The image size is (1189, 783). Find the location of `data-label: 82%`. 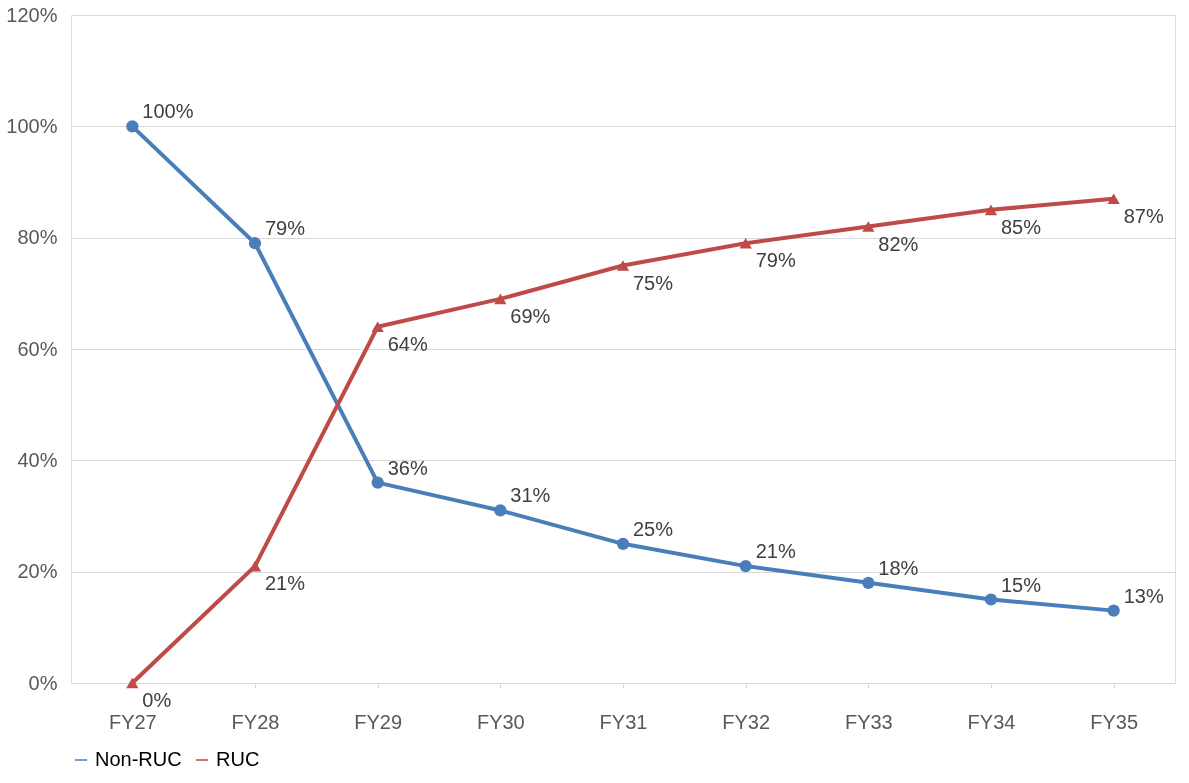

data-label: 82% is located at coordinates (898, 243).